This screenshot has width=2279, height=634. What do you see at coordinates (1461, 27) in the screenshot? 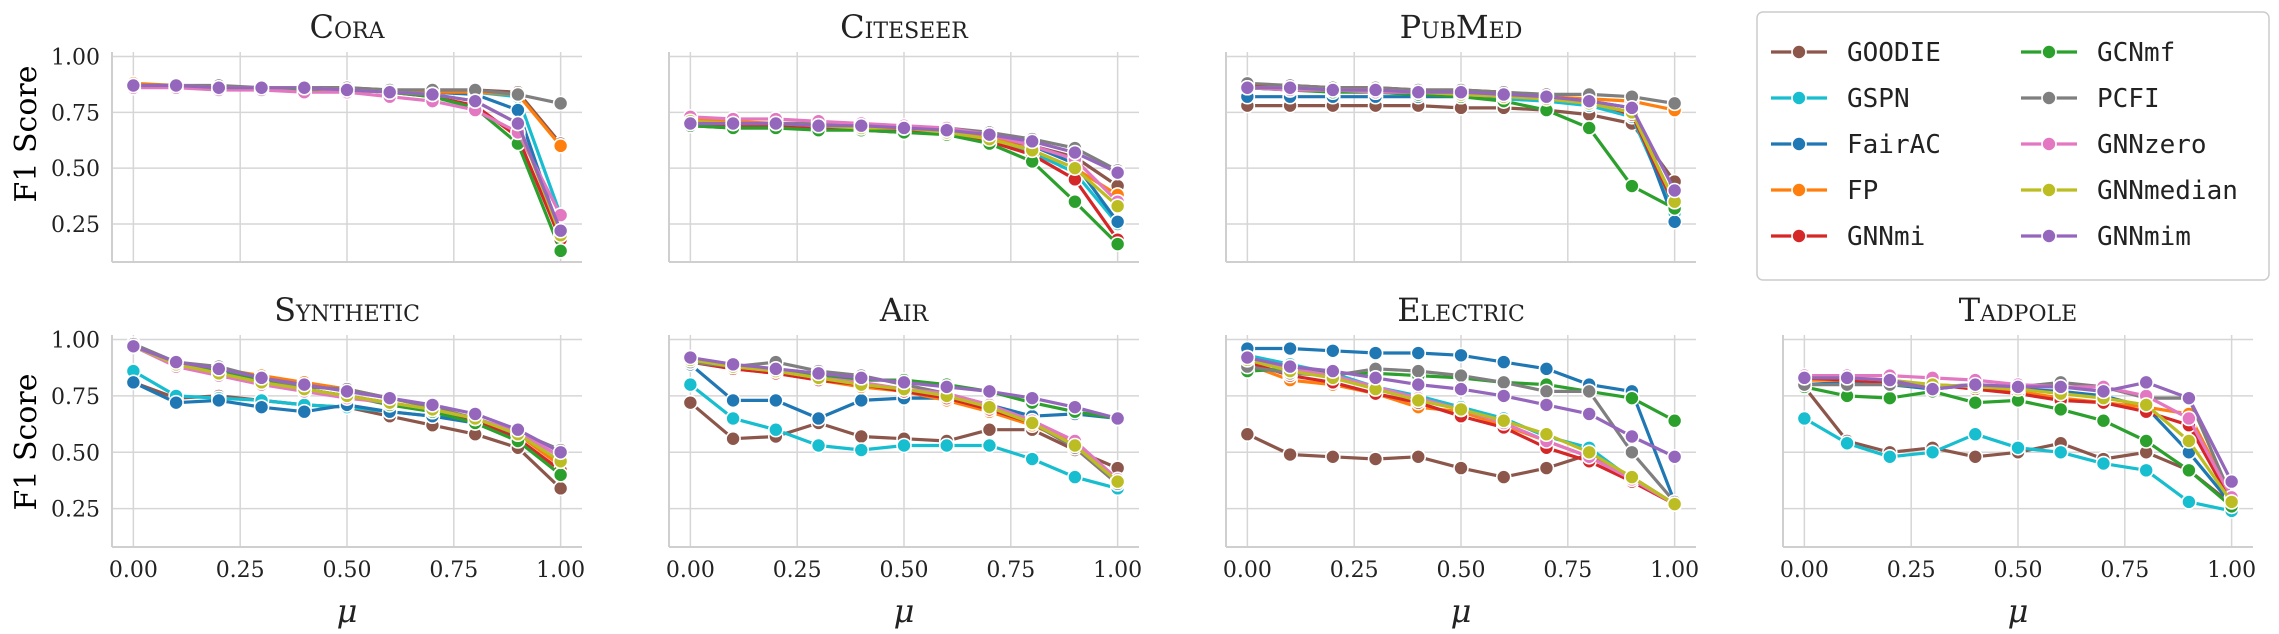
I see `panel-title: PubMed` at bounding box center [1461, 27].